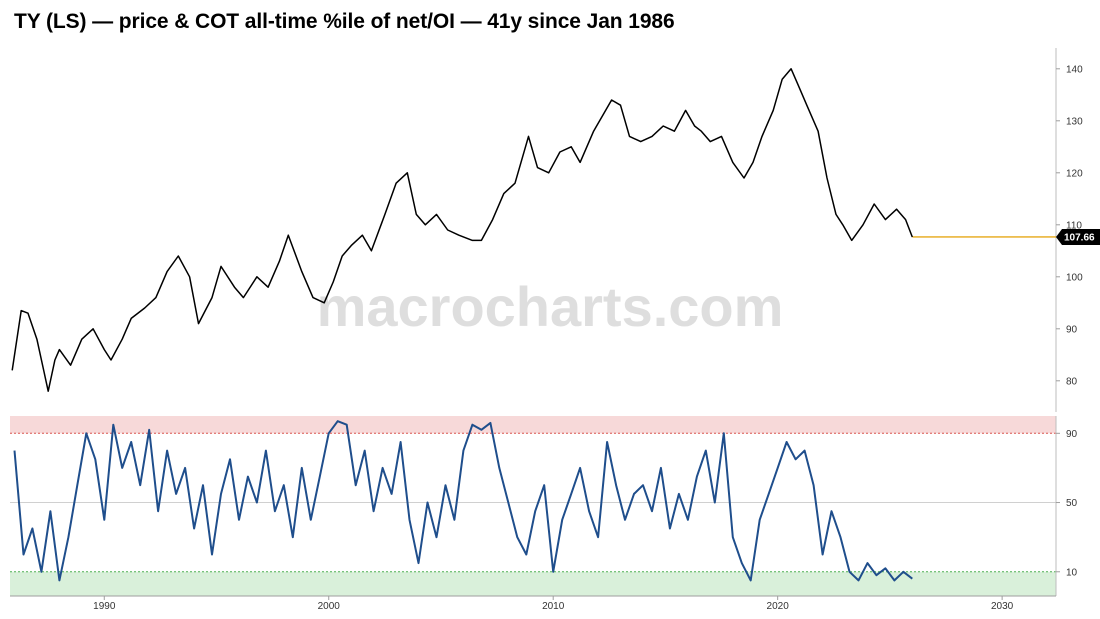 The height and width of the screenshot is (619, 1100). What do you see at coordinates (778, 606) in the screenshot?
I see `x-tick-label: 2020` at bounding box center [778, 606].